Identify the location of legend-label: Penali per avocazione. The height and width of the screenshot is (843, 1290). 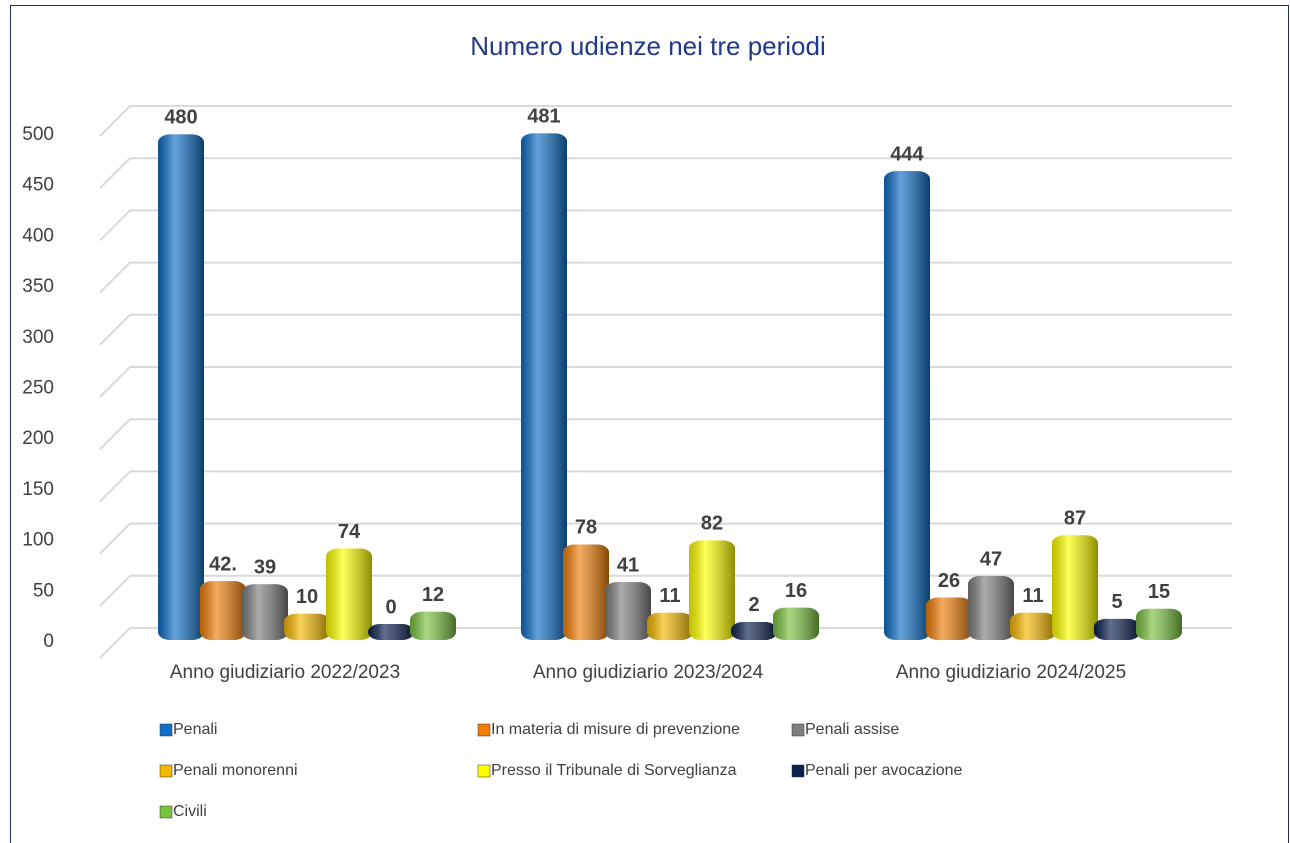
(884, 770).